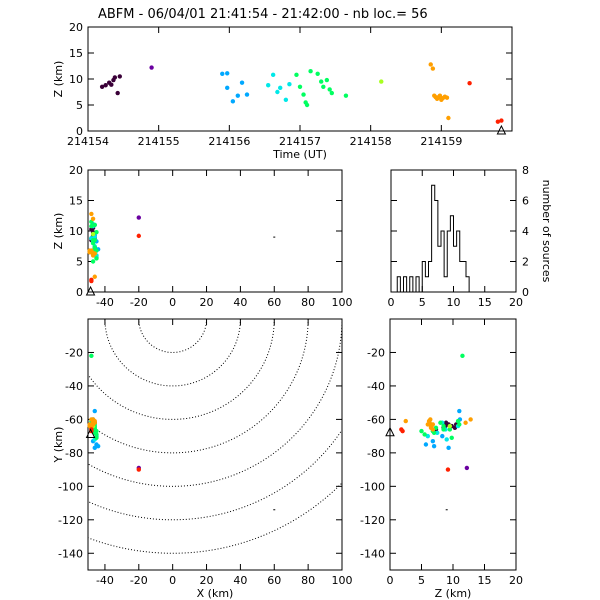 The height and width of the screenshot is (600, 600). What do you see at coordinates (516, 580) in the screenshot?
I see `z-y-xtick-label: 20` at bounding box center [516, 580].